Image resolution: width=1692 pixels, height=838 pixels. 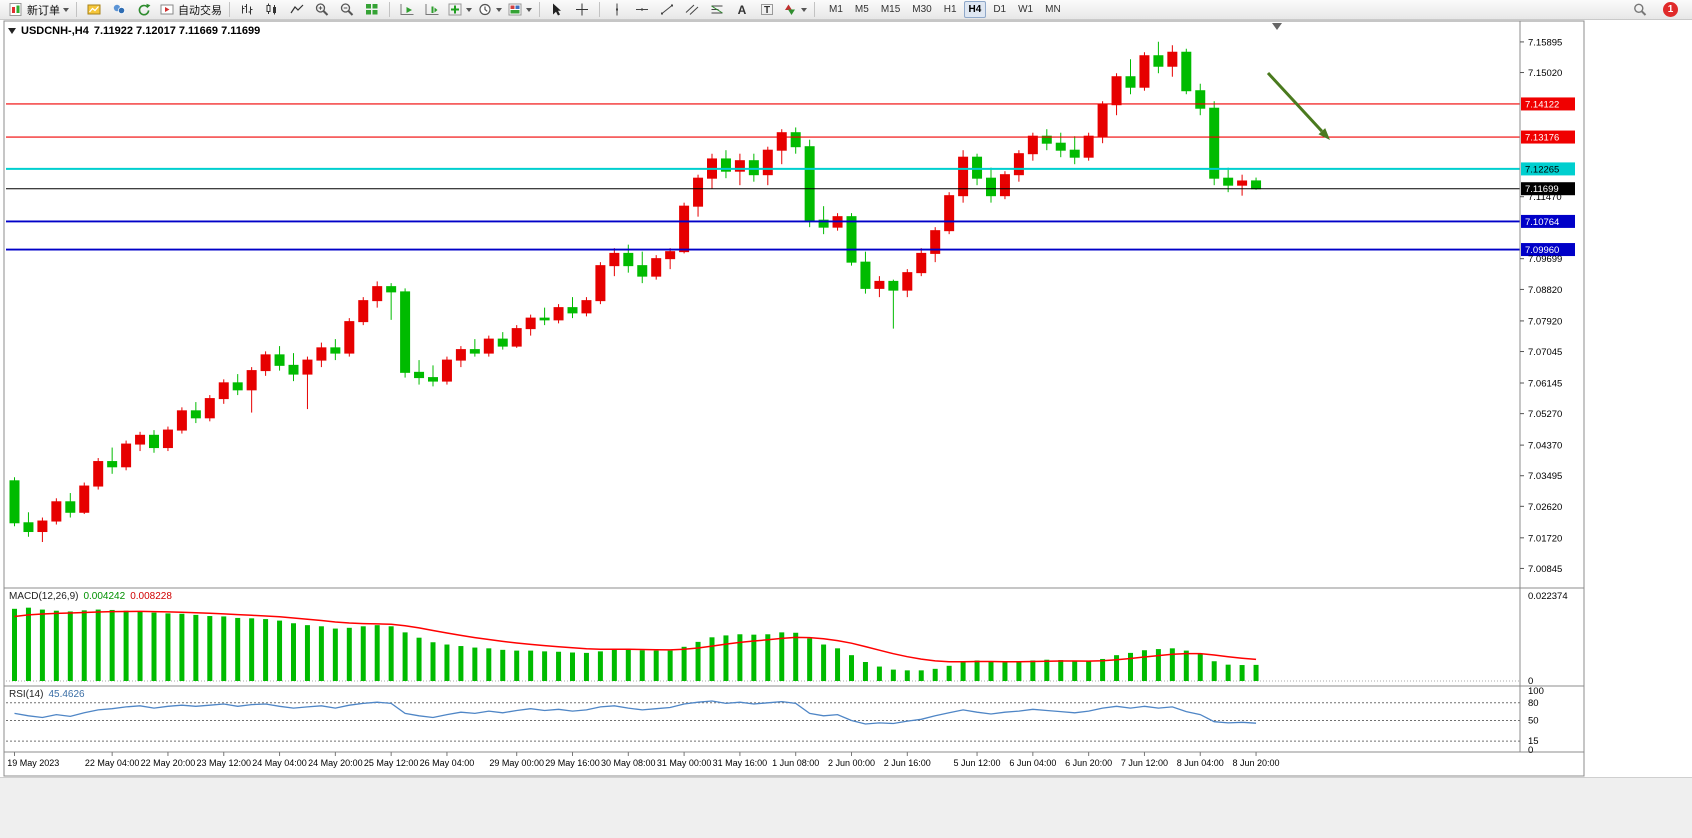 What do you see at coordinates (1670, 9) in the screenshot?
I see `notification-badge: 1` at bounding box center [1670, 9].